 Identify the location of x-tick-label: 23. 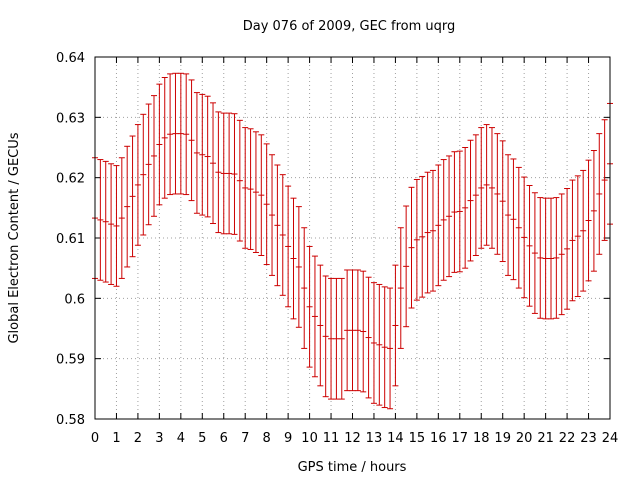
(588, 438).